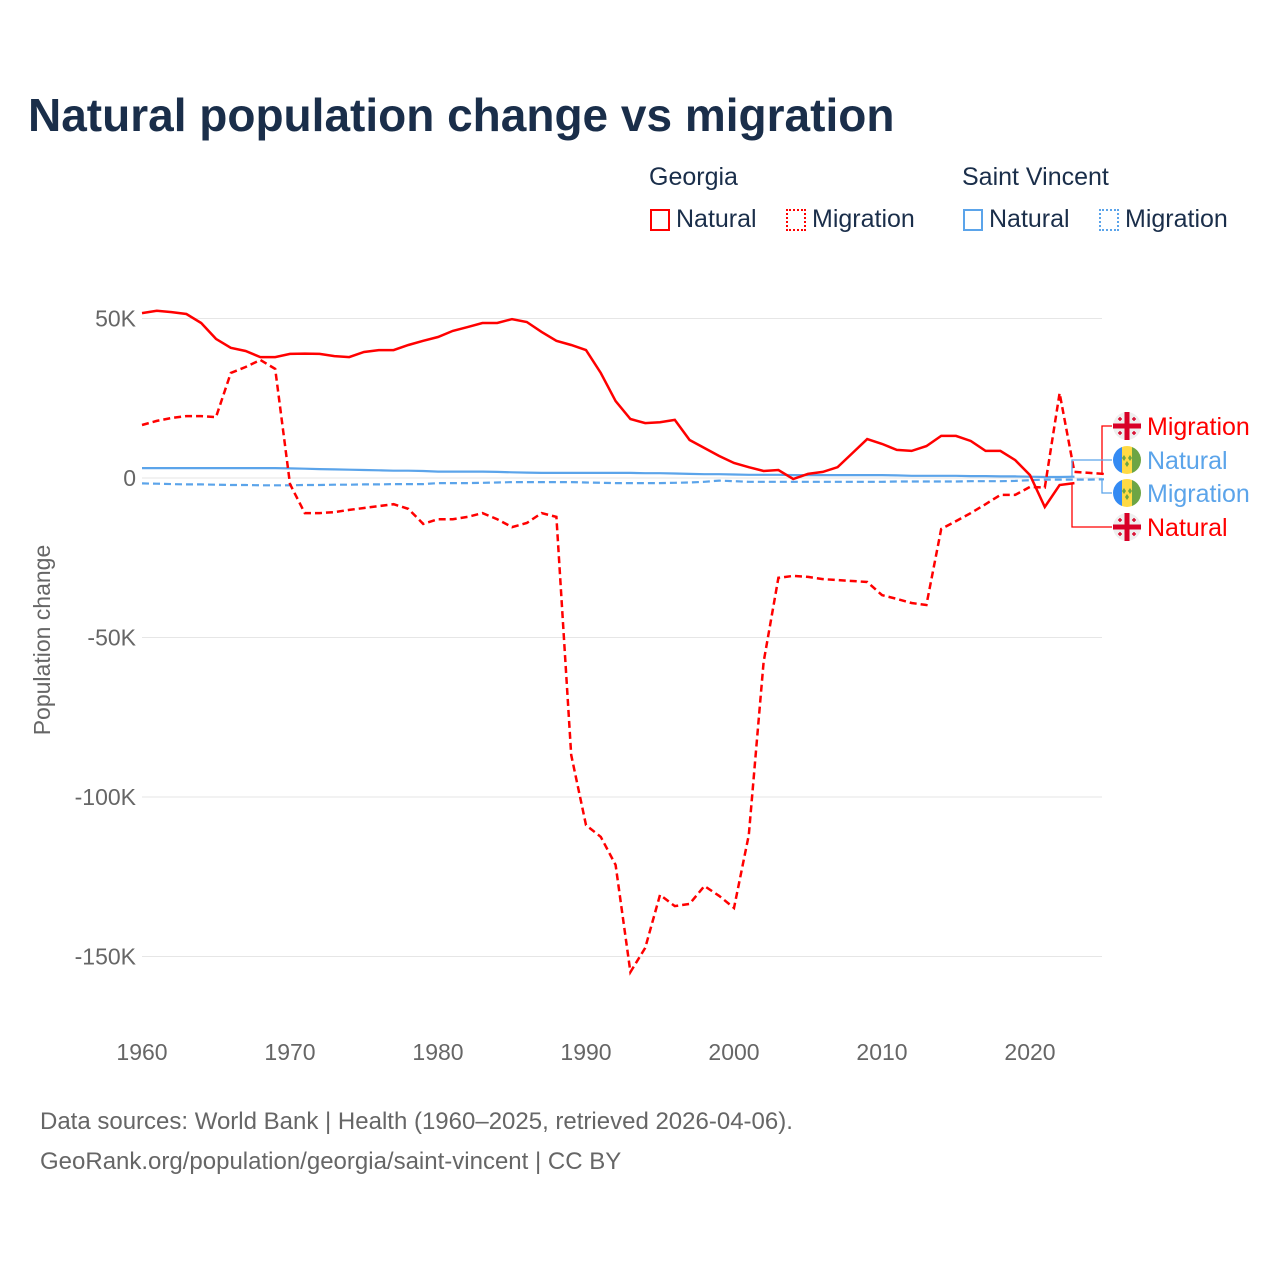 The height and width of the screenshot is (1280, 1280). What do you see at coordinates (881, 1052) in the screenshot?
I see `x-tick-label: 2010` at bounding box center [881, 1052].